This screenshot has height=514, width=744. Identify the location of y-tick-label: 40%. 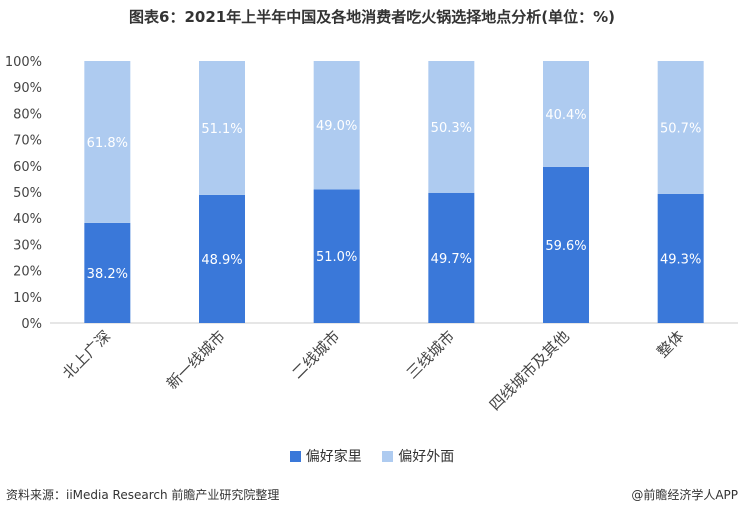
(27, 219).